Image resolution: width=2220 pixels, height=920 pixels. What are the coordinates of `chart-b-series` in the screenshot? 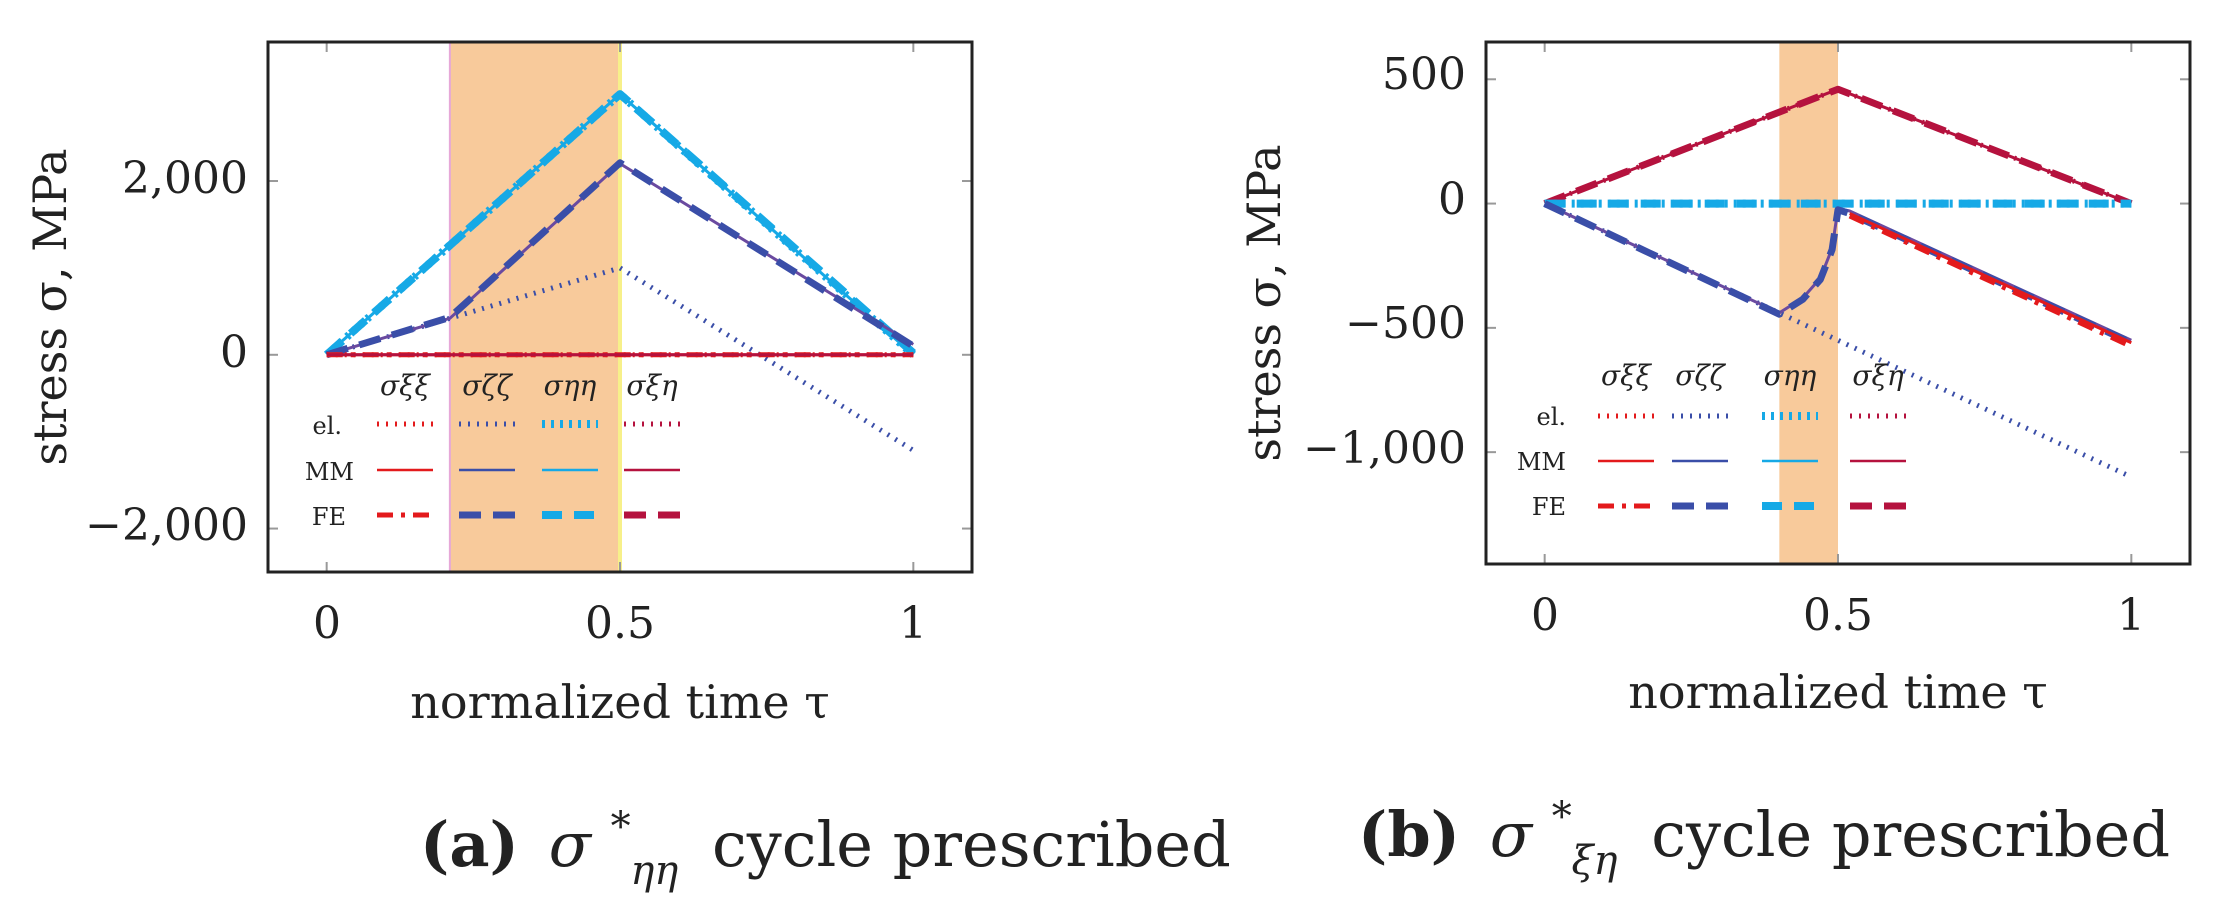 It's located at (1838, 282).